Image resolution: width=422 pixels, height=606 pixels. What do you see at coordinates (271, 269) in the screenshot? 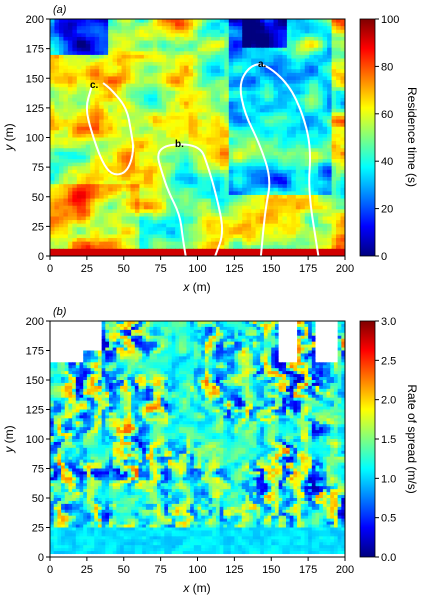
I see `x-tick-label: 150` at bounding box center [271, 269].